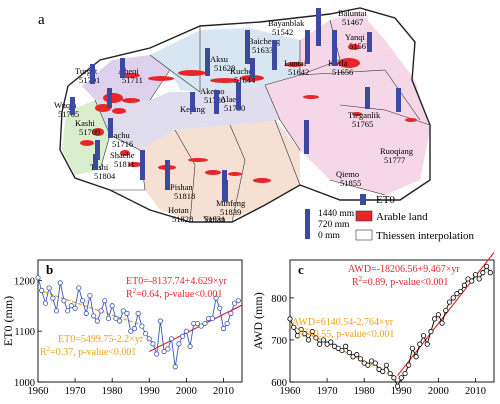 Image resolution: width=500 pixels, height=404 pixels. What do you see at coordinates (298, 72) in the screenshot?
I see `station-id-8: 51642` at bounding box center [298, 72].